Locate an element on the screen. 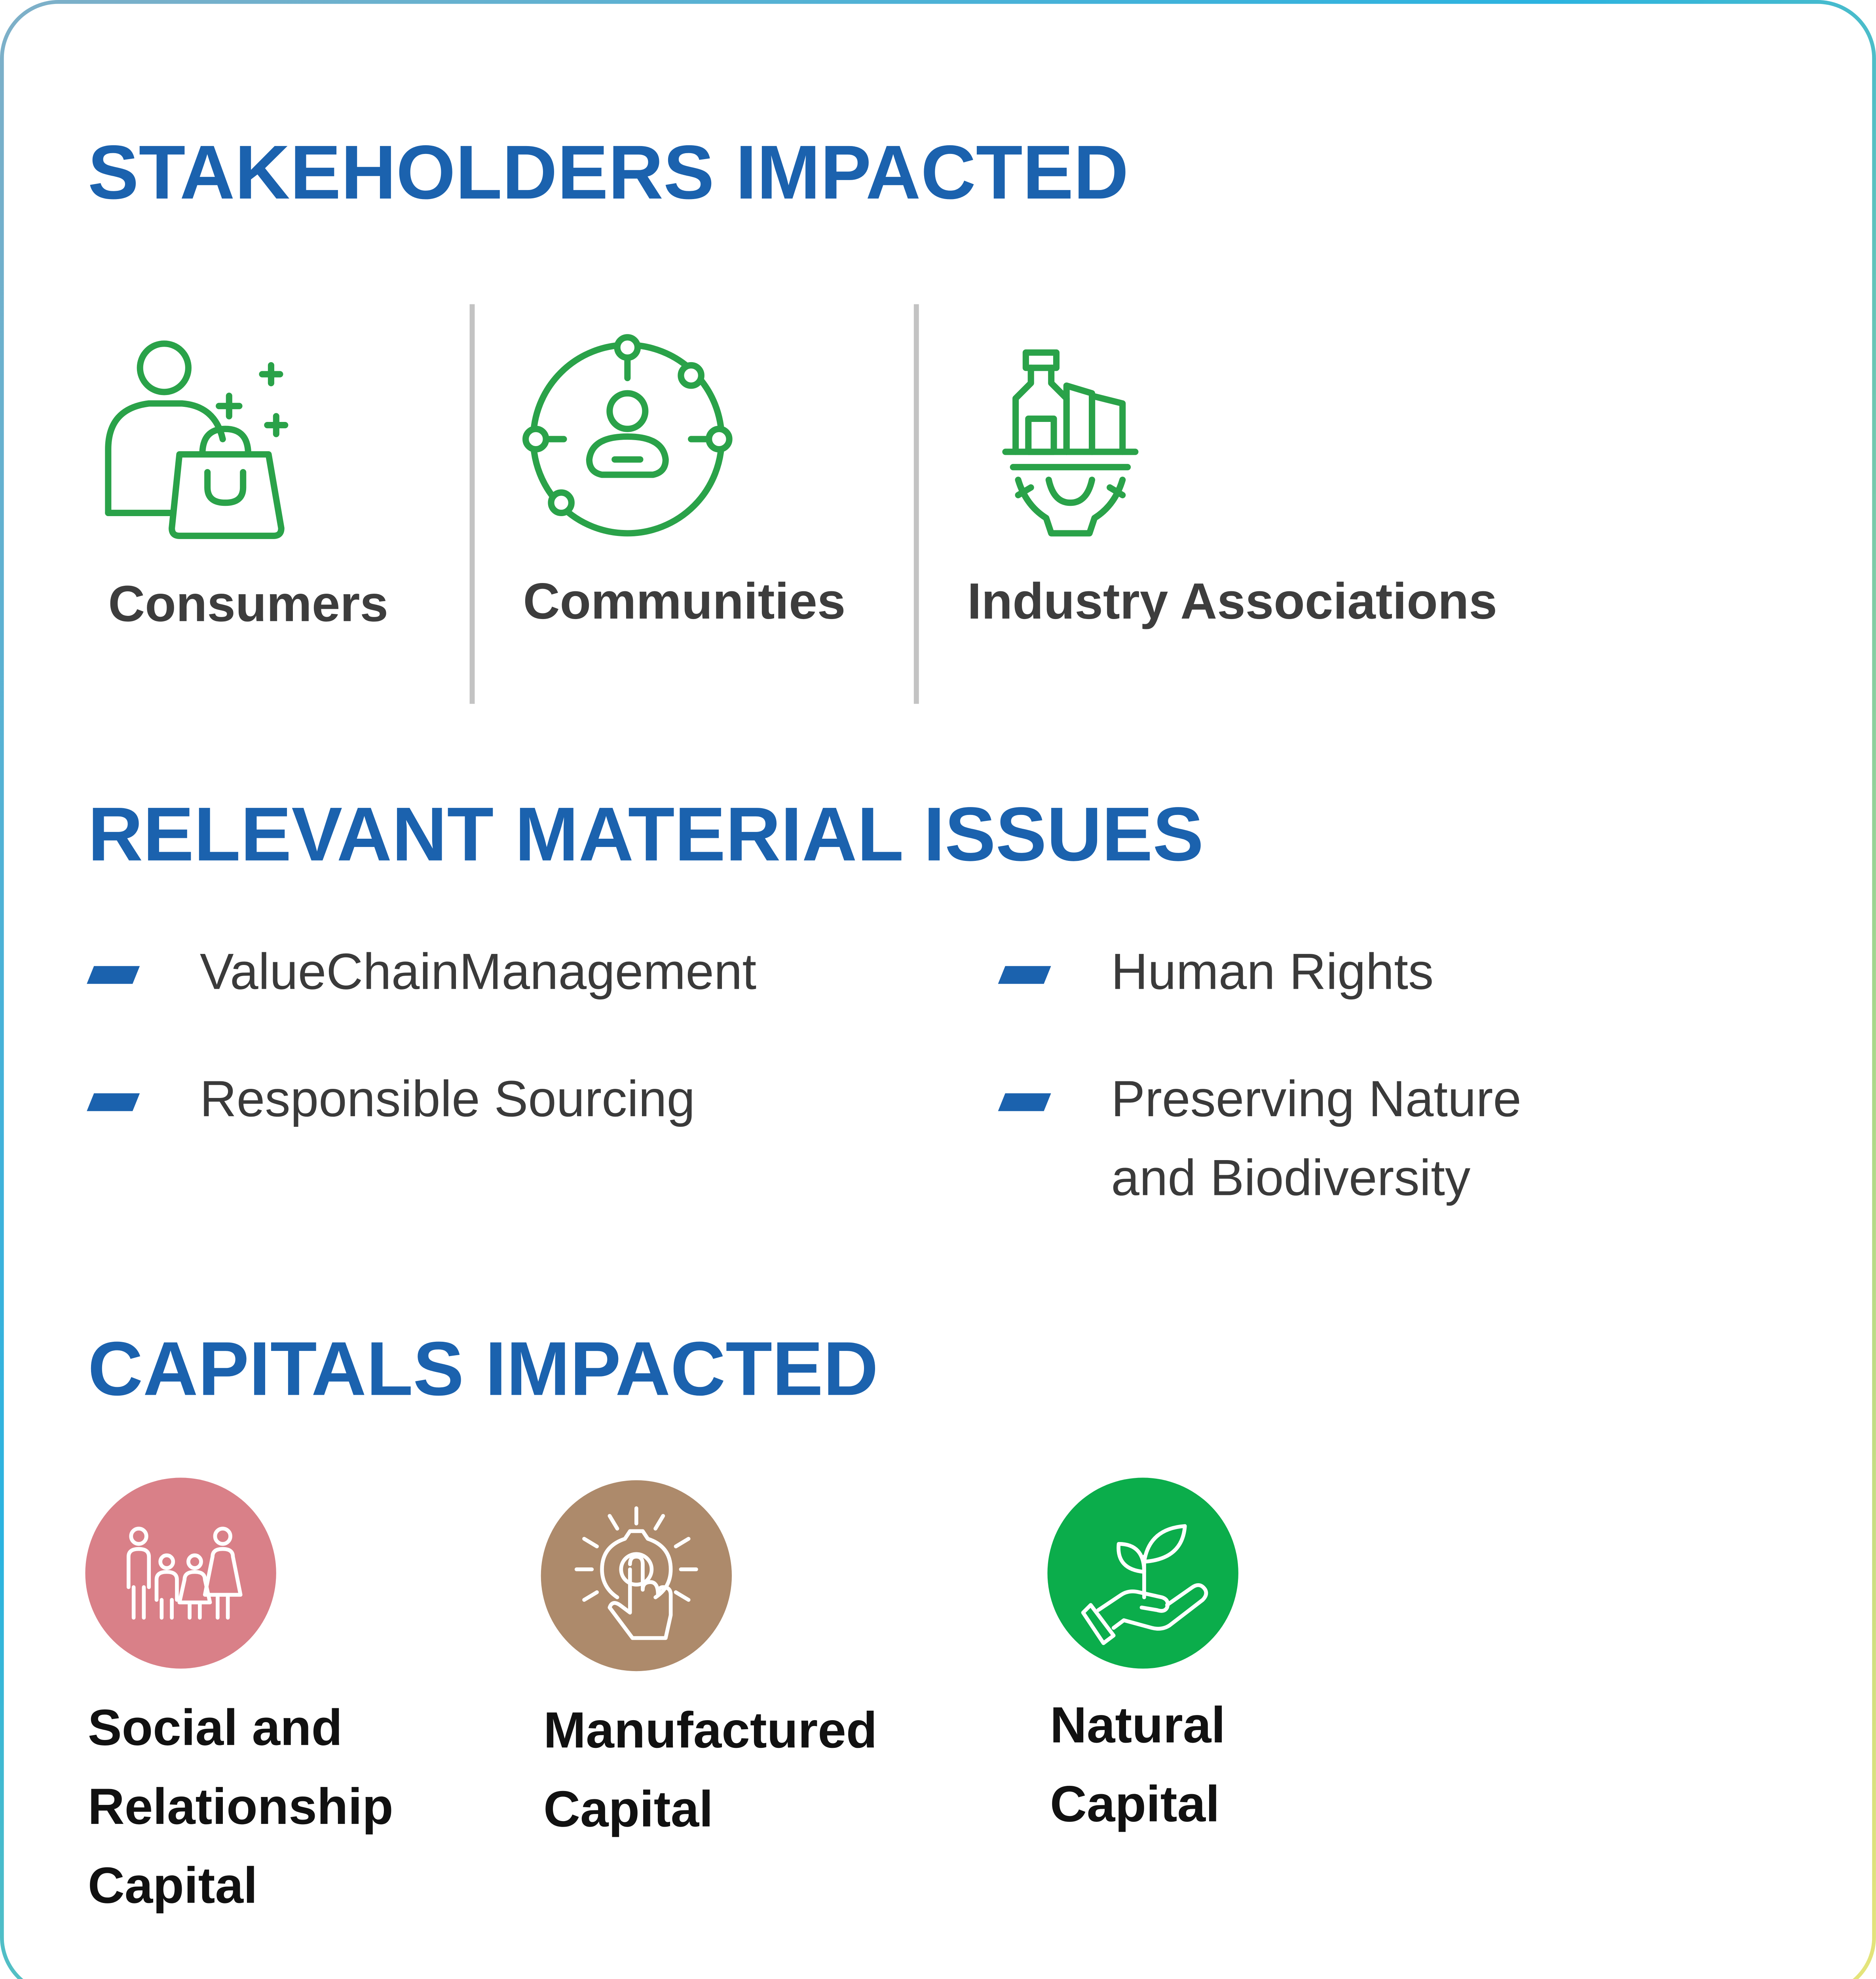 Image resolution: width=1876 pixels, height=1979 pixels. shopper-bag-icon is located at coordinates (197, 439).